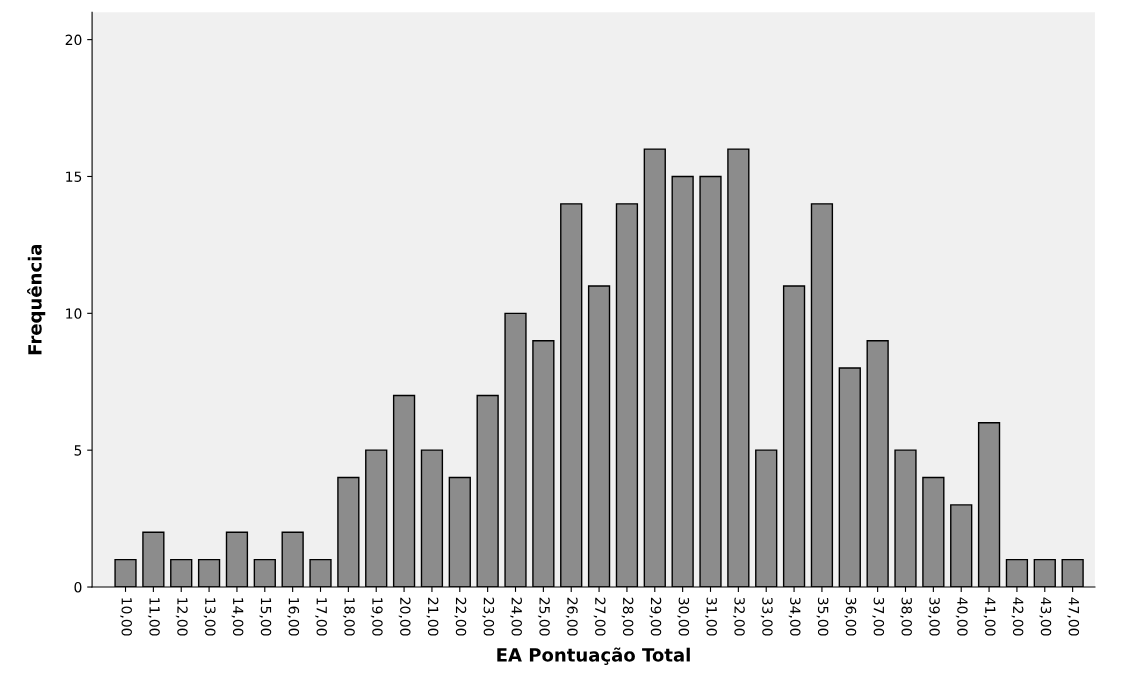 This screenshot has width=1123, height=681. Describe the element at coordinates (571, 616) in the screenshot. I see `x-tick-label: 26,00` at that location.